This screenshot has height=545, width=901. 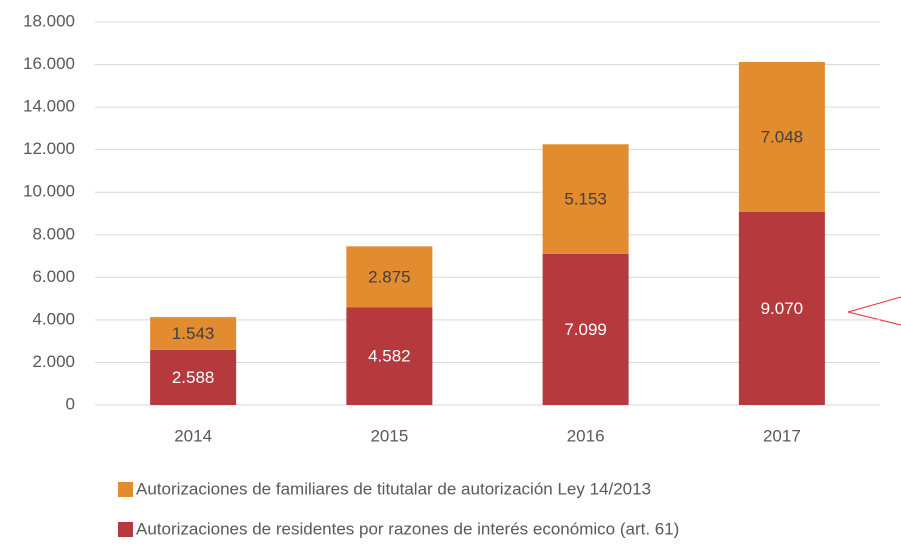 I want to click on data-label: 1.543, so click(x=193, y=333).